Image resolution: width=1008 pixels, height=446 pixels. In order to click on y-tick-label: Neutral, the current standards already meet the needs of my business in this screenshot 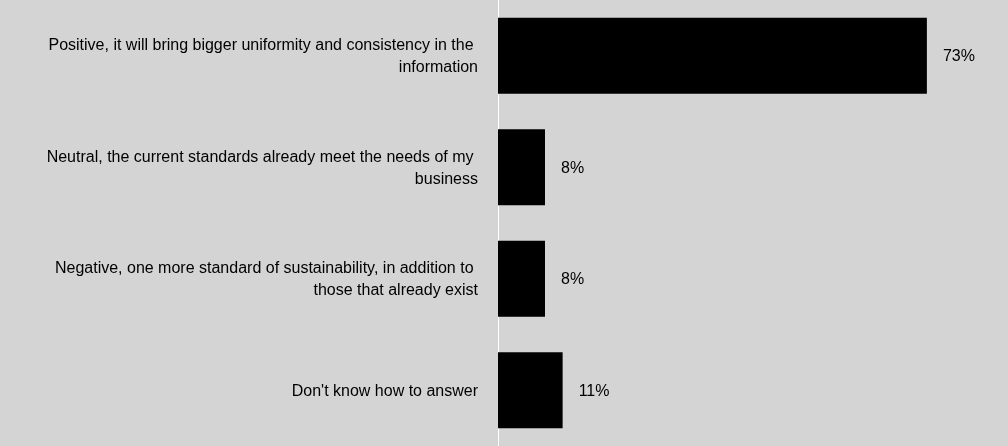, I will do `click(262, 167)`.